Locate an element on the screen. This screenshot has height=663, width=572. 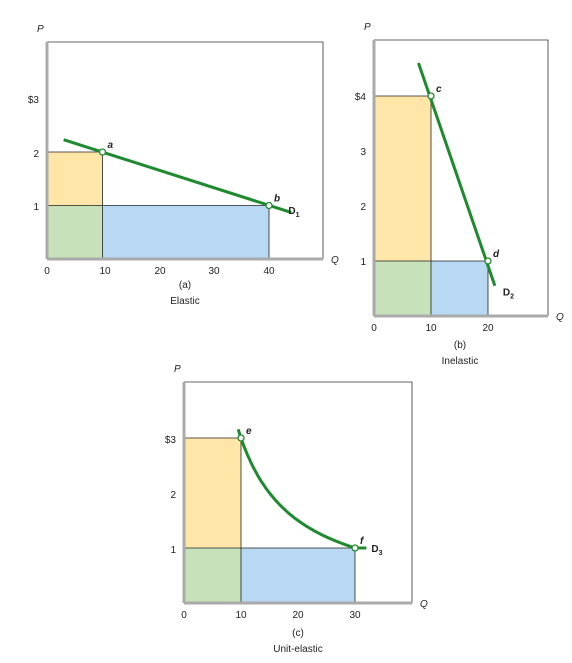
point-label-f: f is located at coordinates (362, 541).